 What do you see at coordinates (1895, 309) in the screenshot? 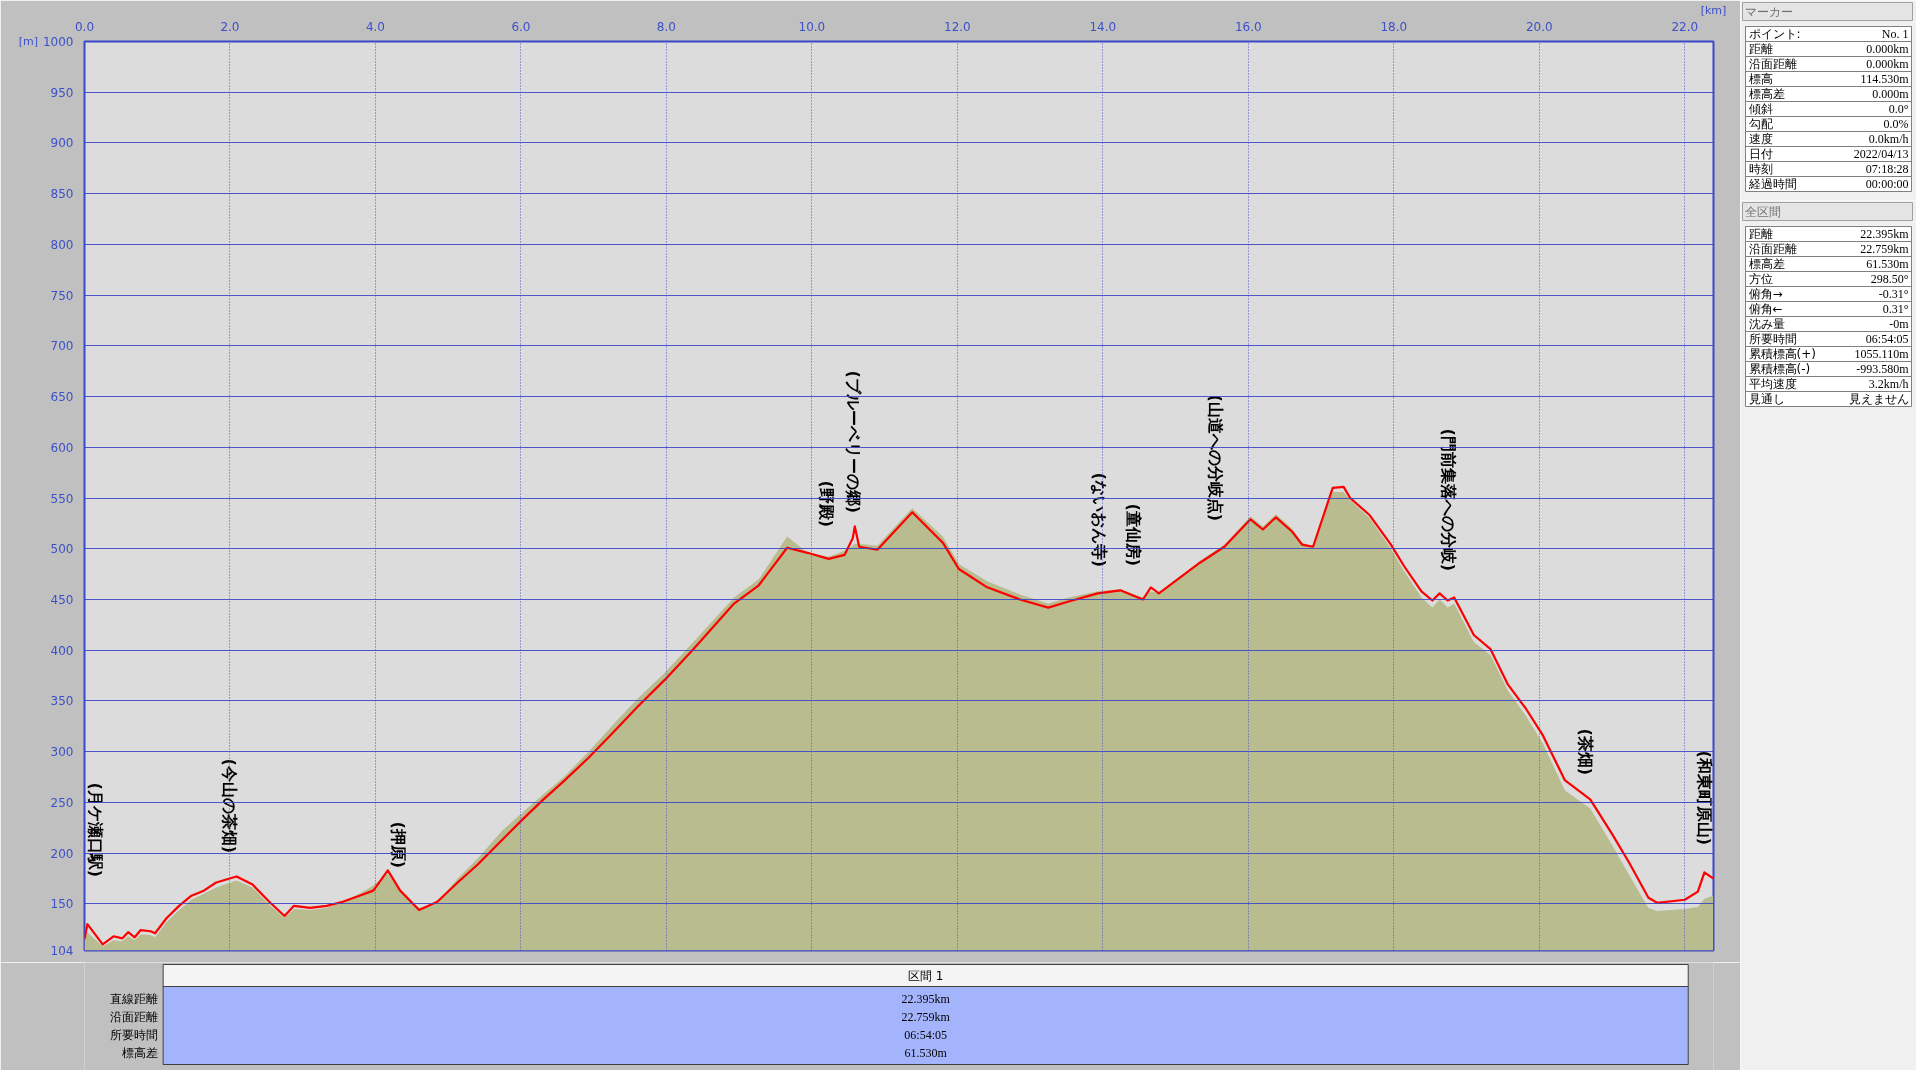
I see `text: 0.31°` at bounding box center [1895, 309].